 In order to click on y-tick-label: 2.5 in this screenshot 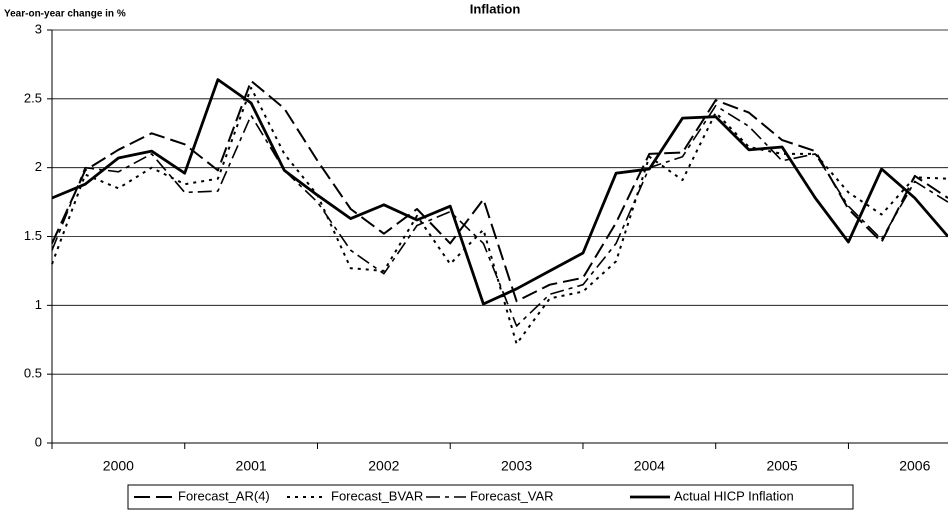, I will do `click(33, 97)`.